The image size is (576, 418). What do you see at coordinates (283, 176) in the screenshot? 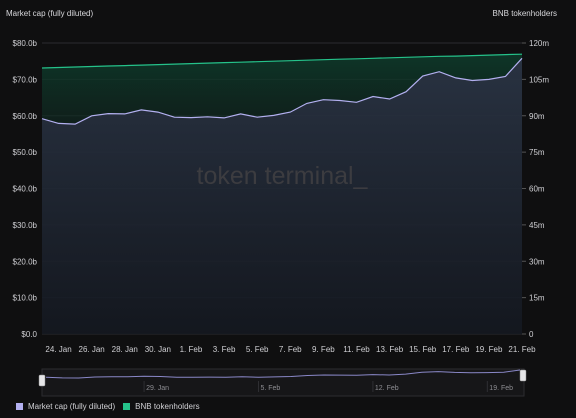
I see `watermark: token terminal_` at bounding box center [283, 176].